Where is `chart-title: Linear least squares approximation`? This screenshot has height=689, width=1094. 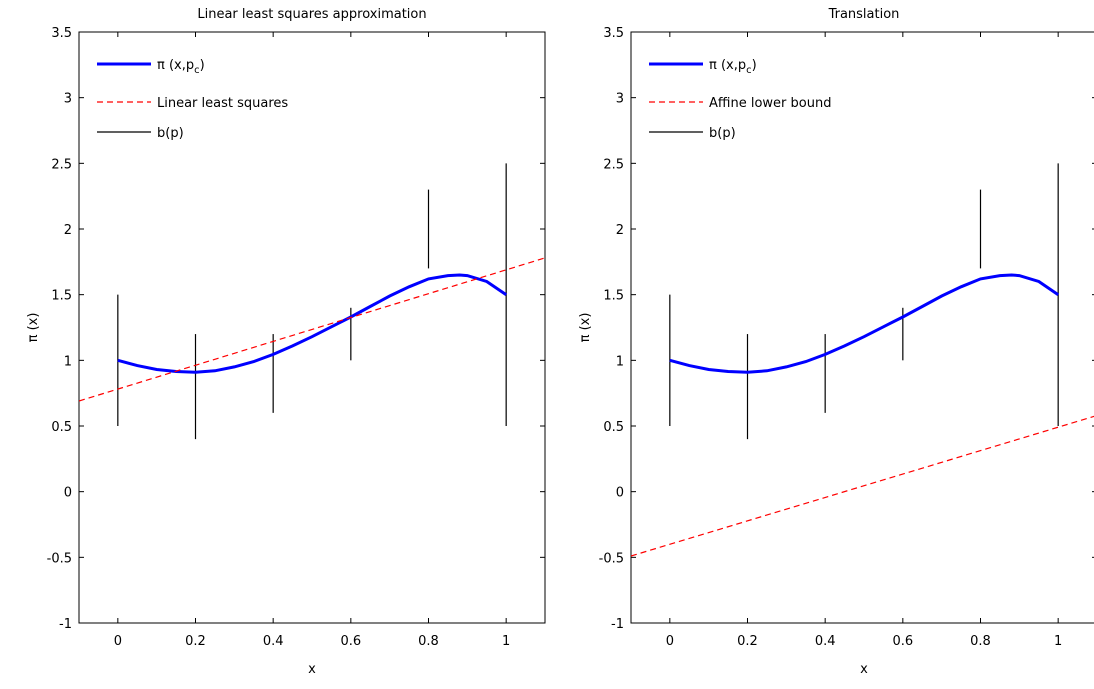 chart-title: Linear least squares approximation is located at coordinates (311, 14).